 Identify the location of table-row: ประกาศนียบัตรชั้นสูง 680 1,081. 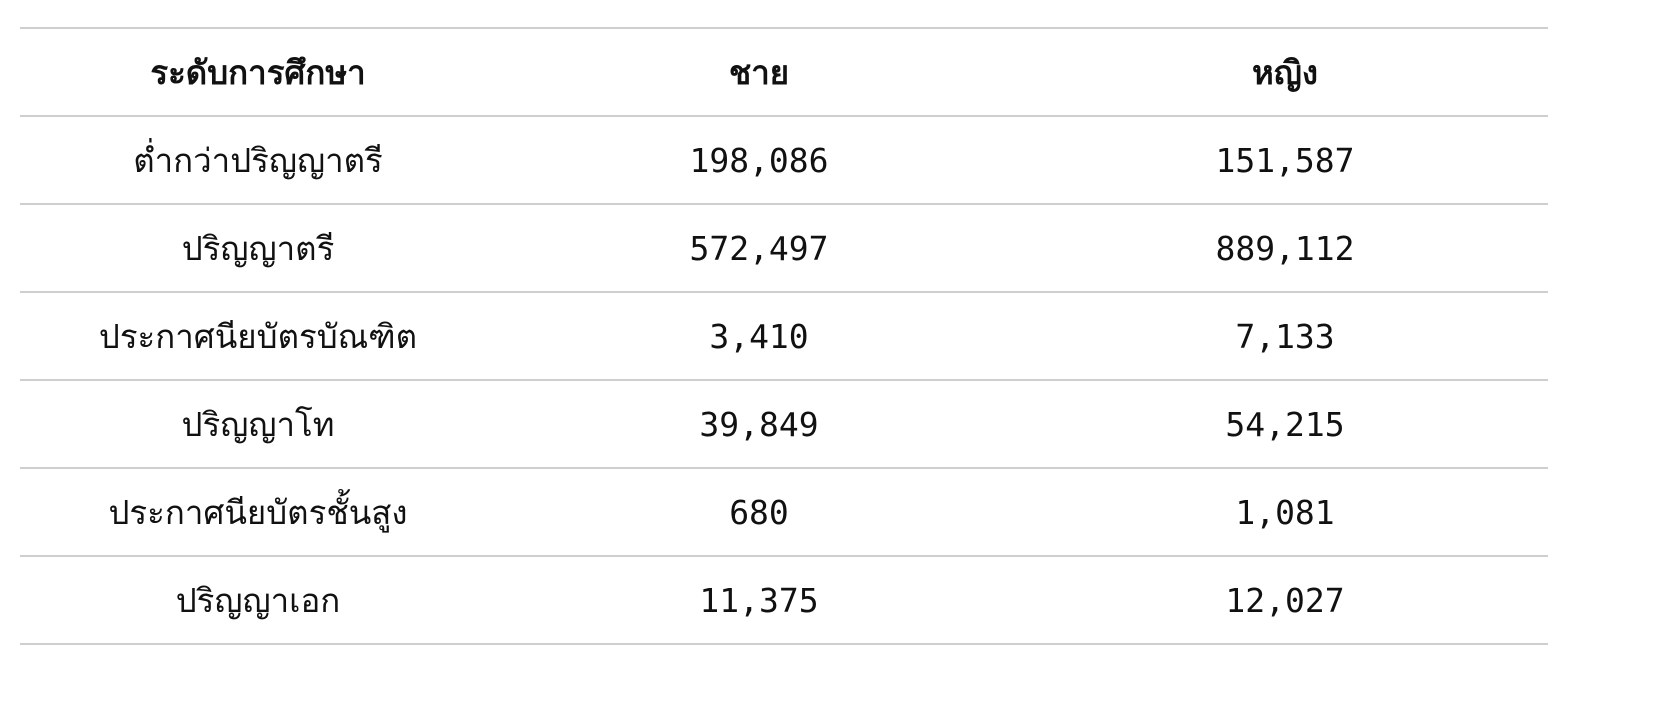
(784, 512).